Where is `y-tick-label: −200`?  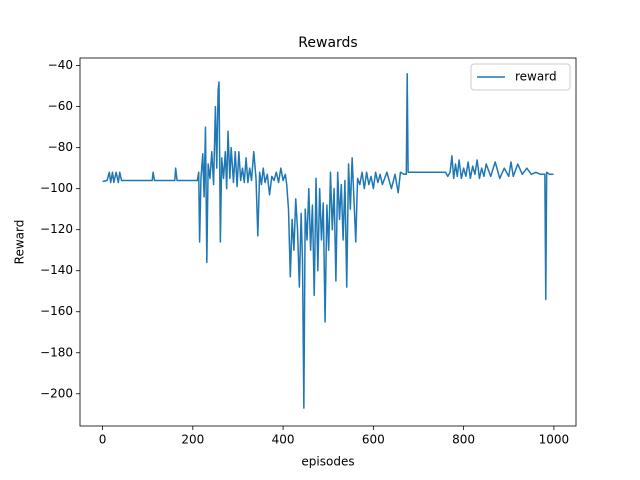
y-tick-label: −200 is located at coordinates (56, 393).